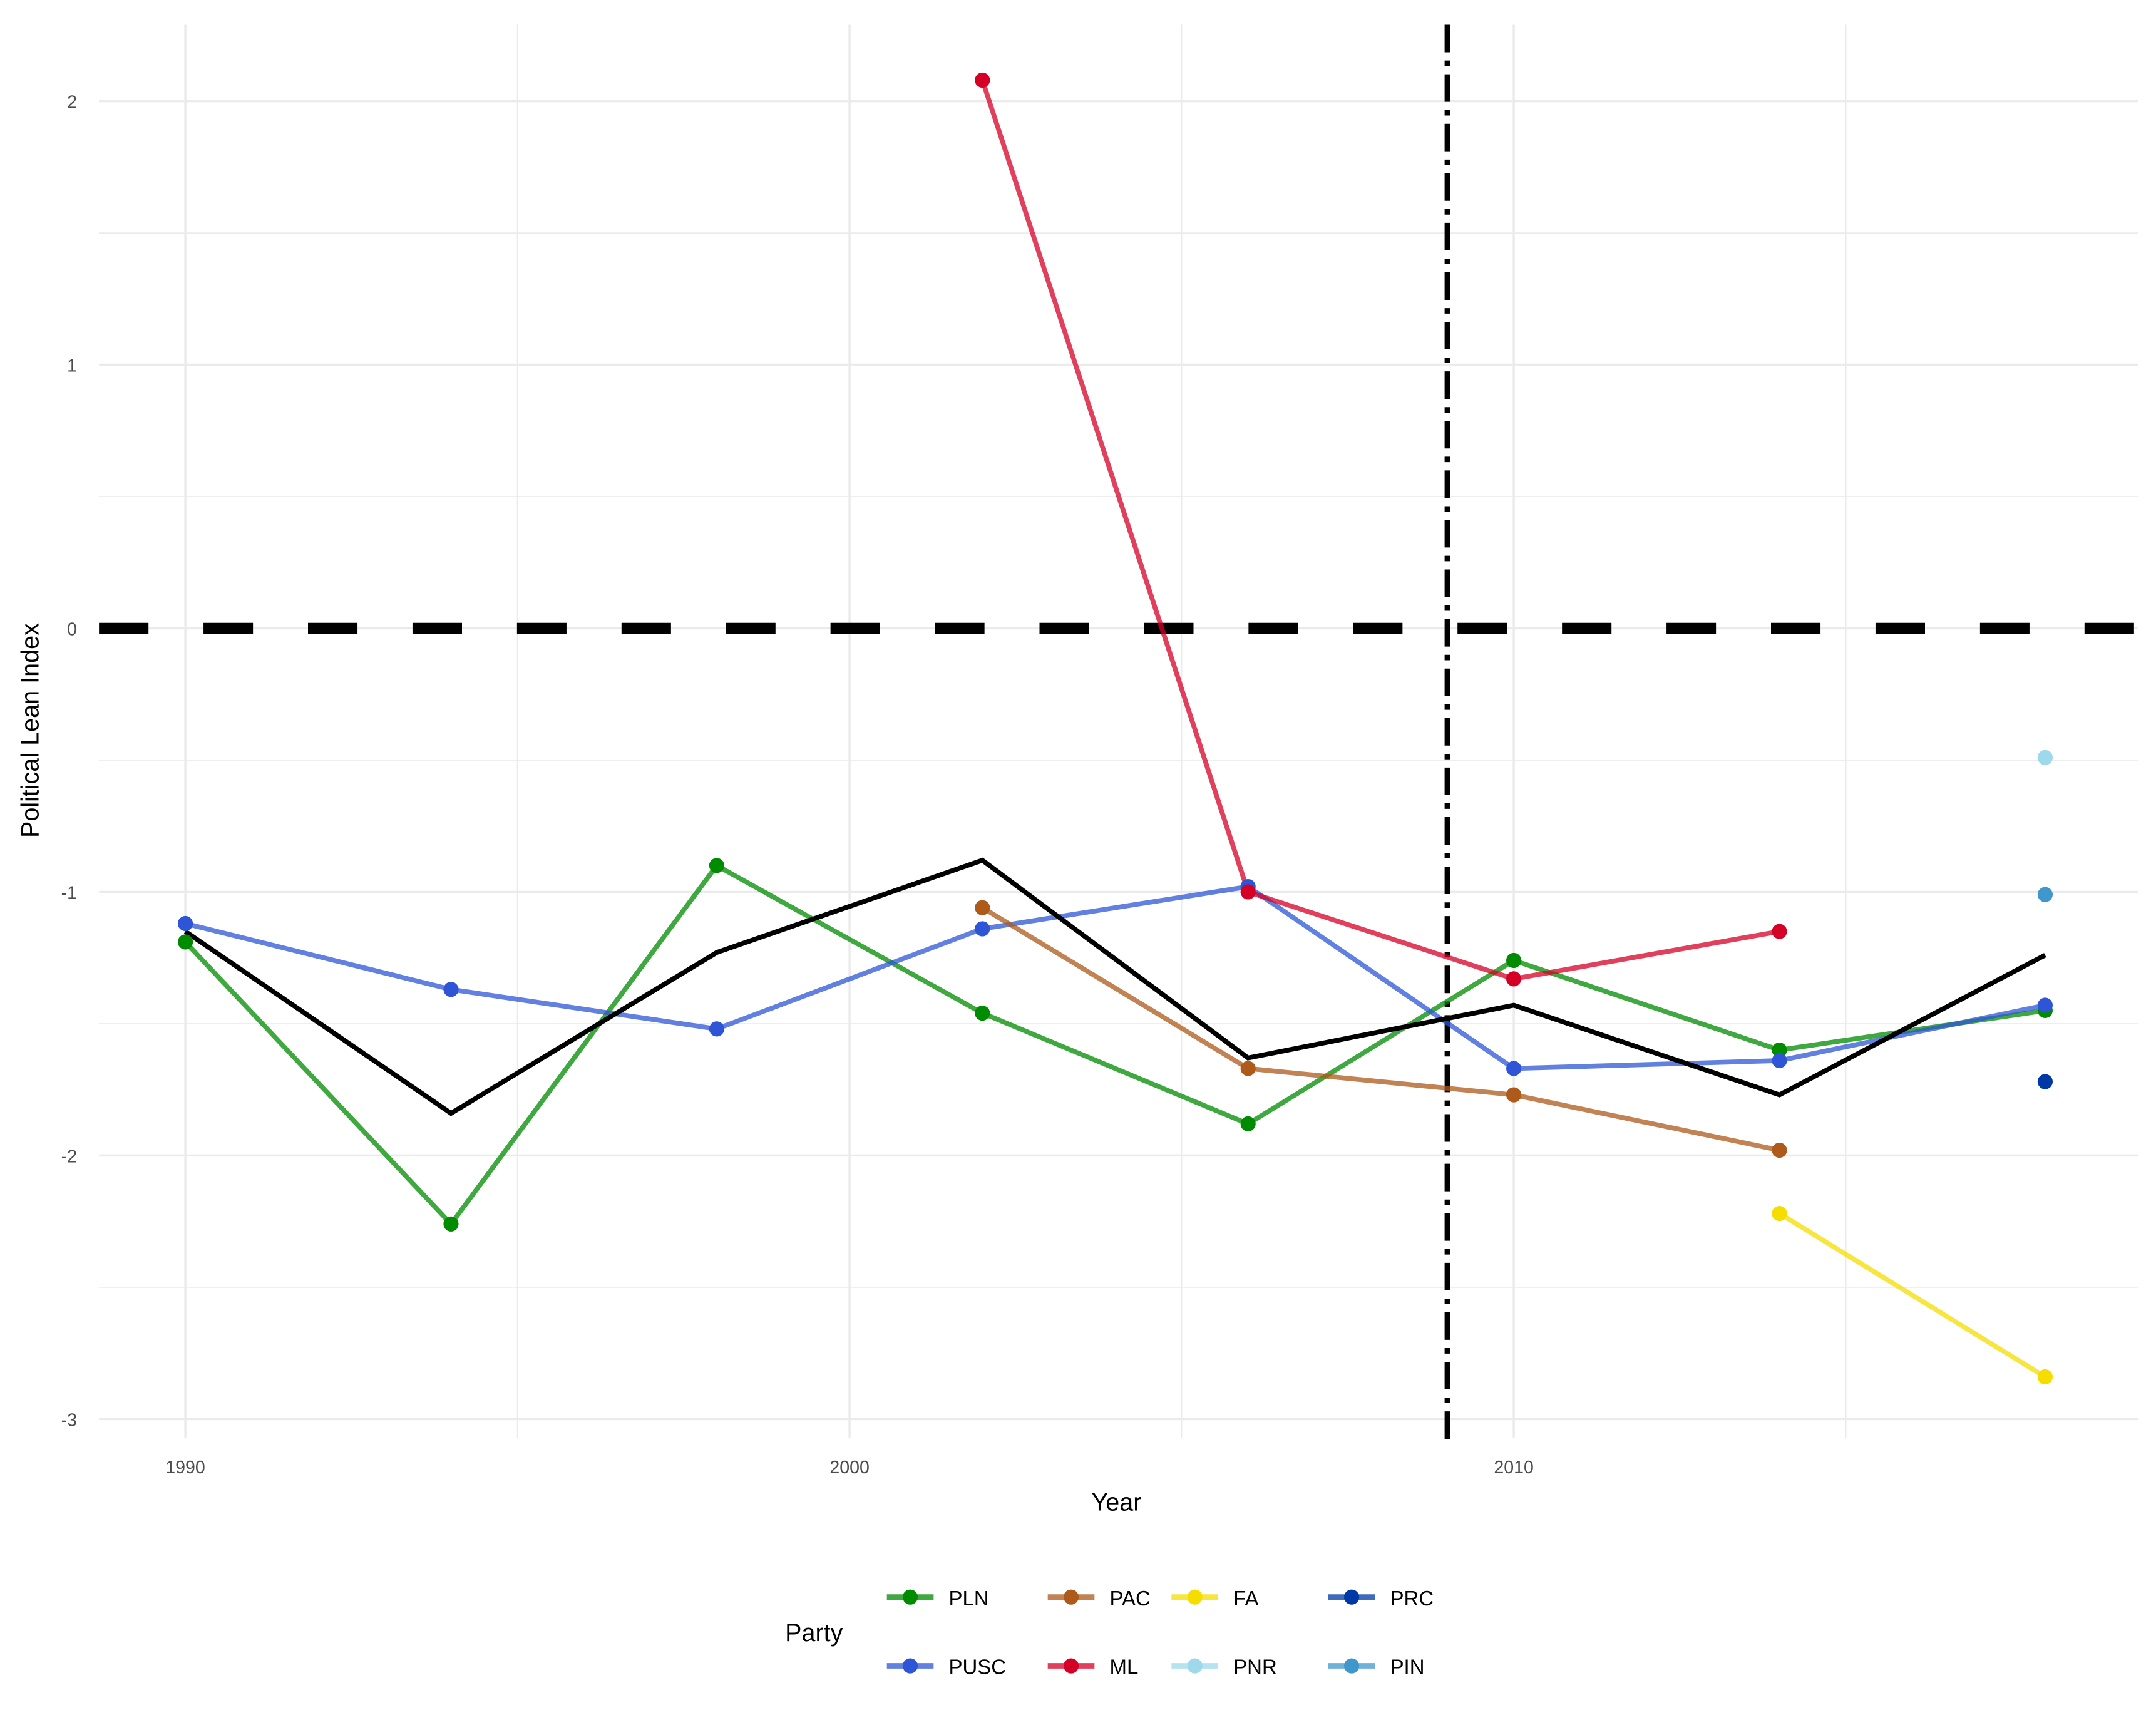 The height and width of the screenshot is (1725, 2156). Describe the element at coordinates (2045, 1081) in the screenshot. I see `point-prc` at that location.